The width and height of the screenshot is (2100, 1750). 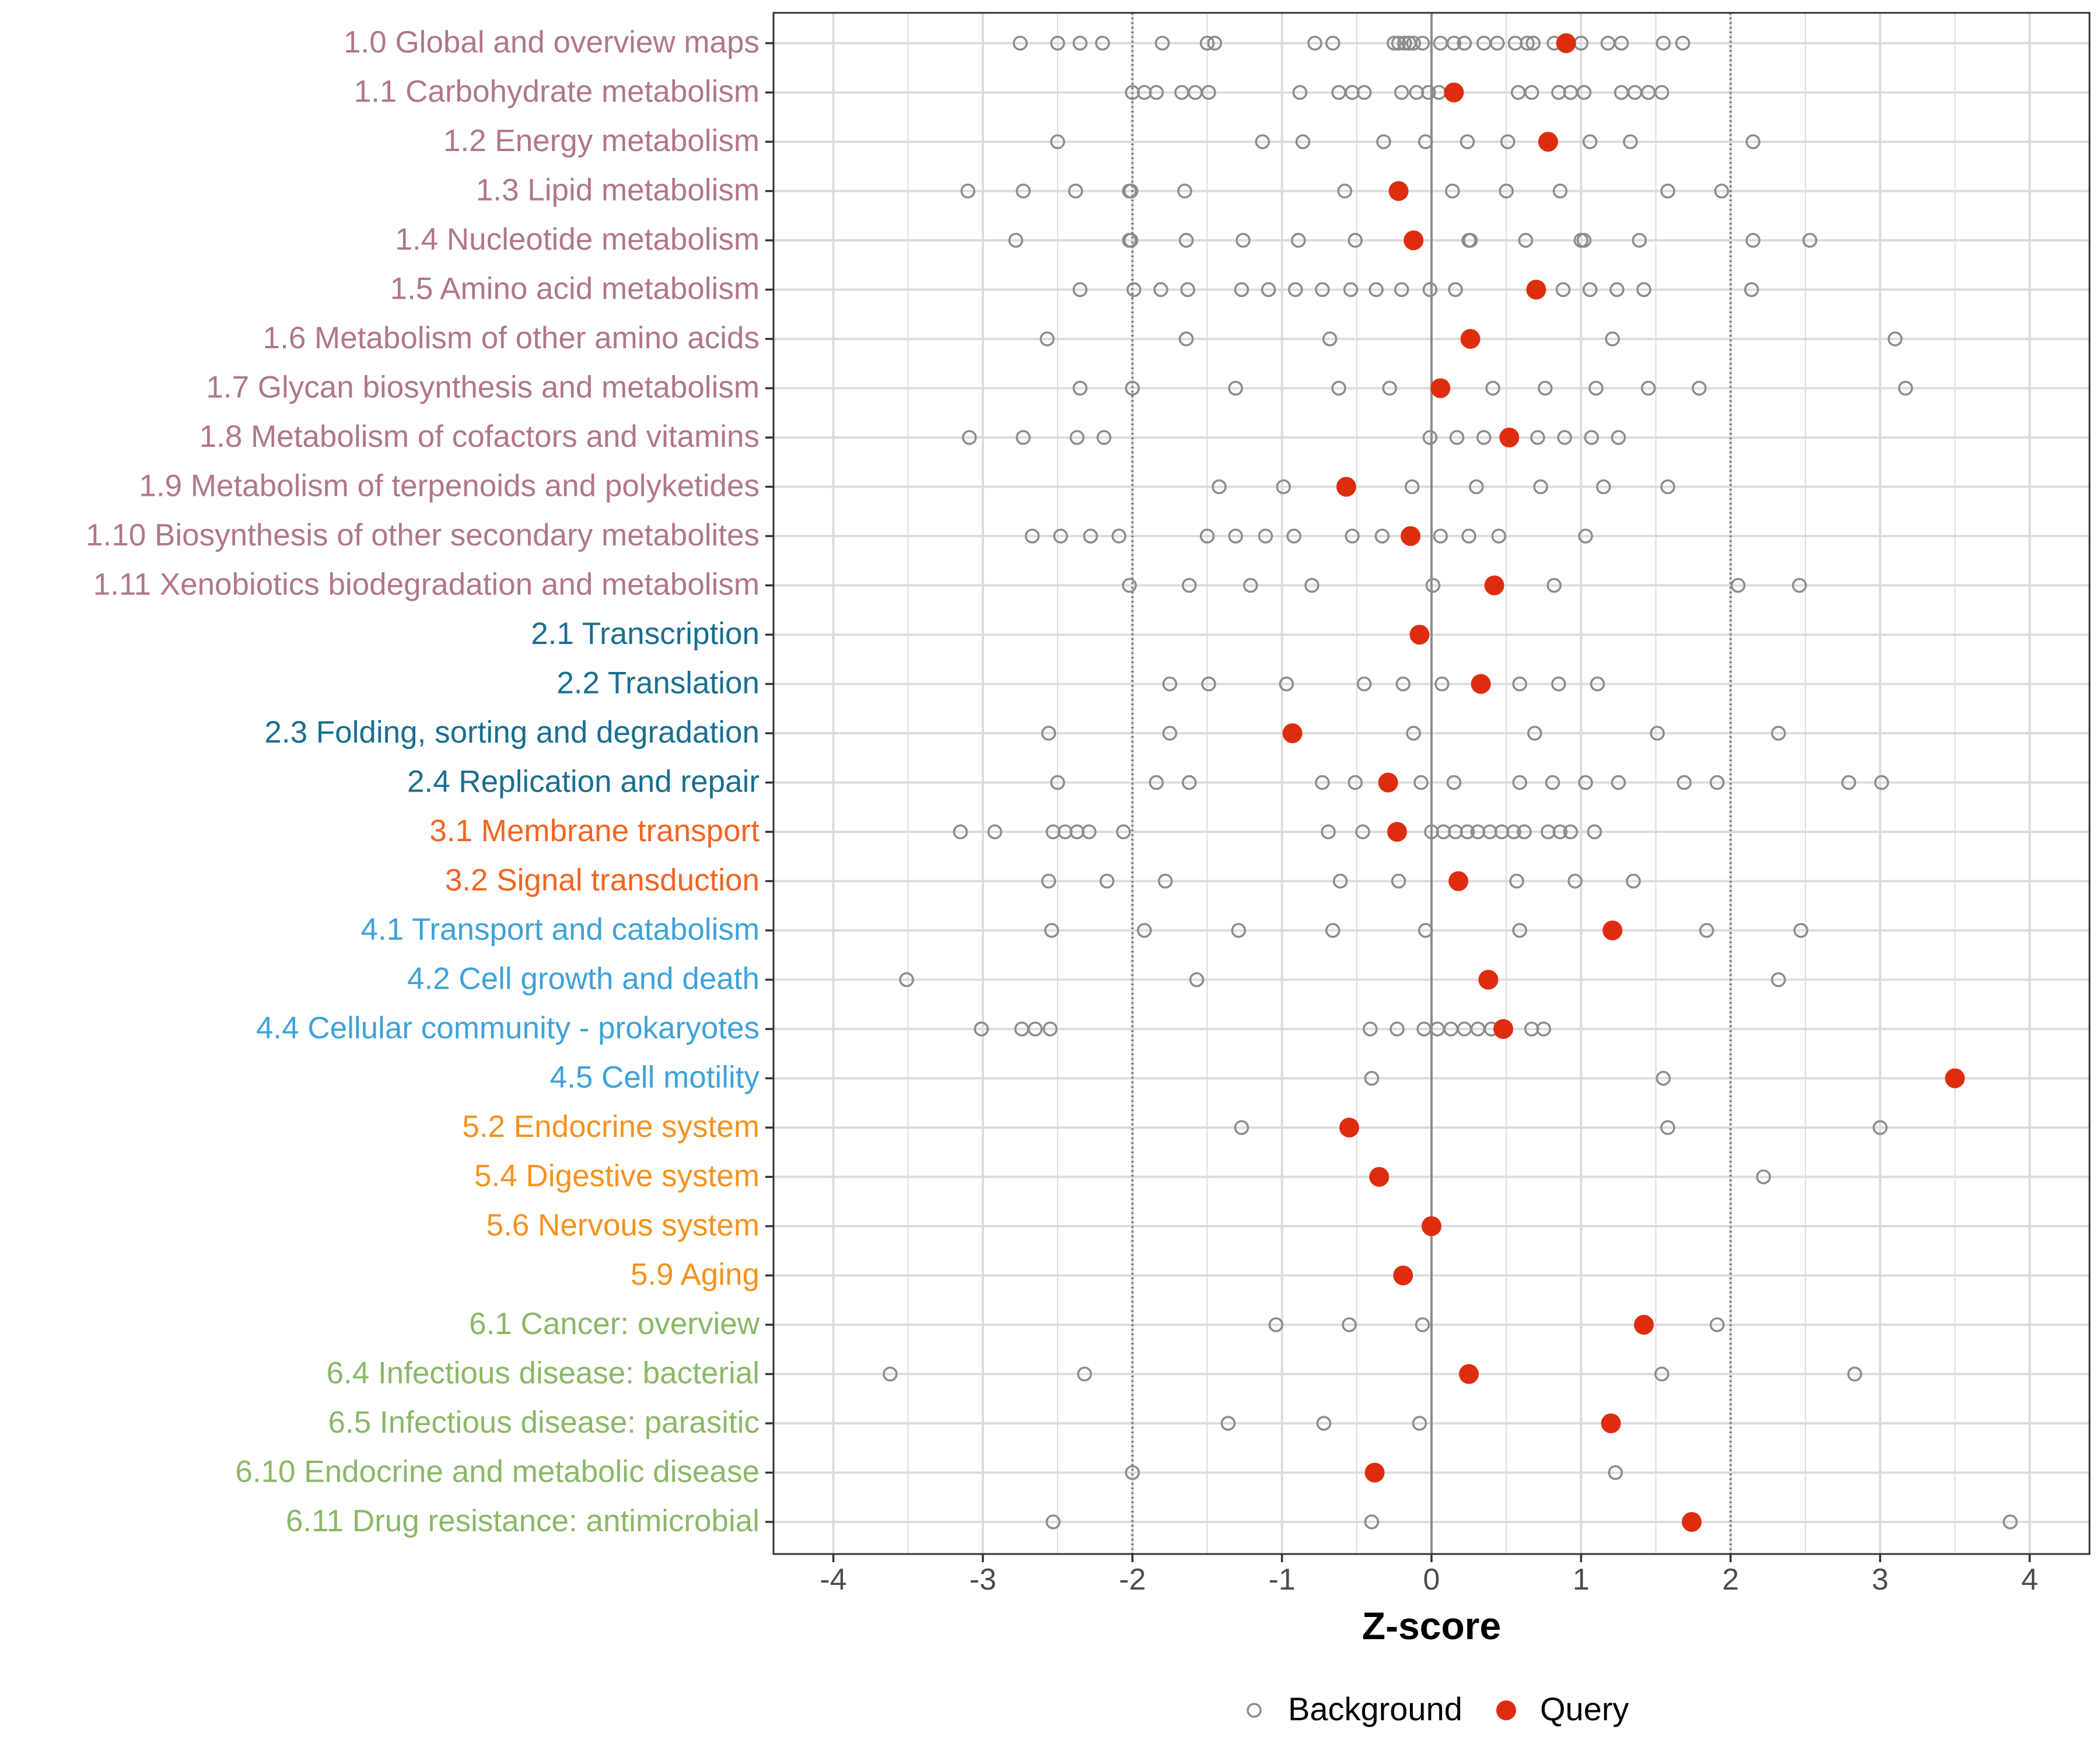 What do you see at coordinates (543, 1373) in the screenshot?
I see `category-label: 6.4 Infectious disease: bacterial` at bounding box center [543, 1373].